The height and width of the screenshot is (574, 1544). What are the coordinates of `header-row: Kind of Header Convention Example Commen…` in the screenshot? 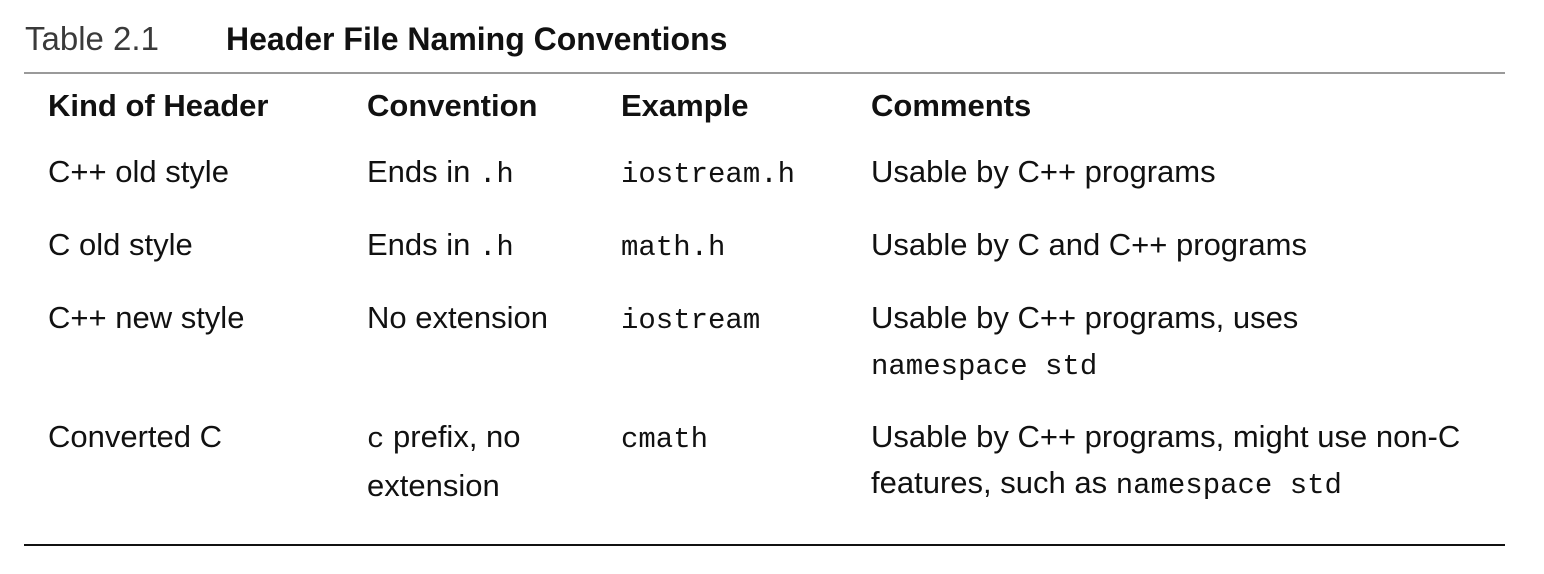 It's located at (769, 116).